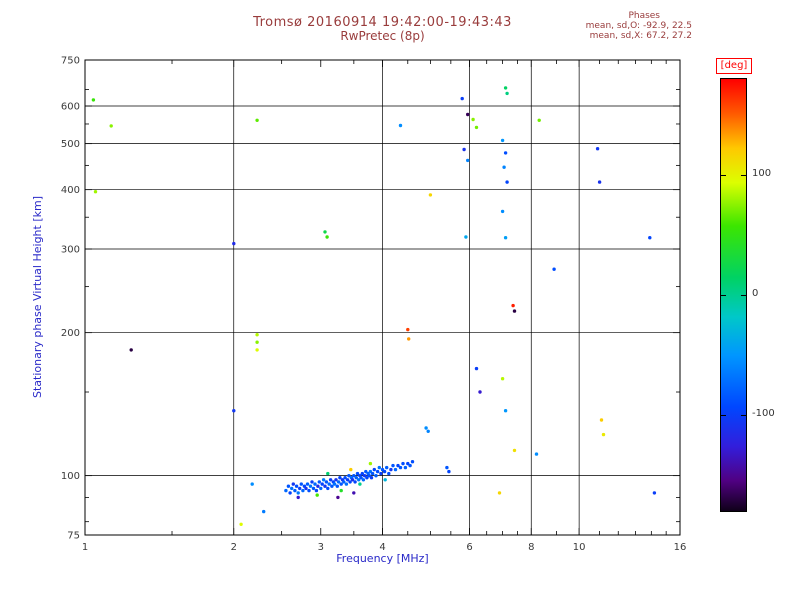  What do you see at coordinates (70, 190) in the screenshot?
I see `y-tick-label: 400` at bounding box center [70, 190].